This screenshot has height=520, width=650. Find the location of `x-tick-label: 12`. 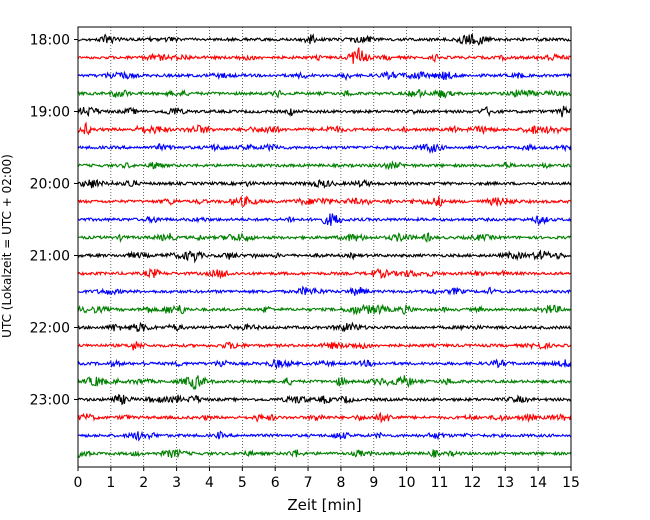

x-tick-label: 12 is located at coordinates (472, 483).